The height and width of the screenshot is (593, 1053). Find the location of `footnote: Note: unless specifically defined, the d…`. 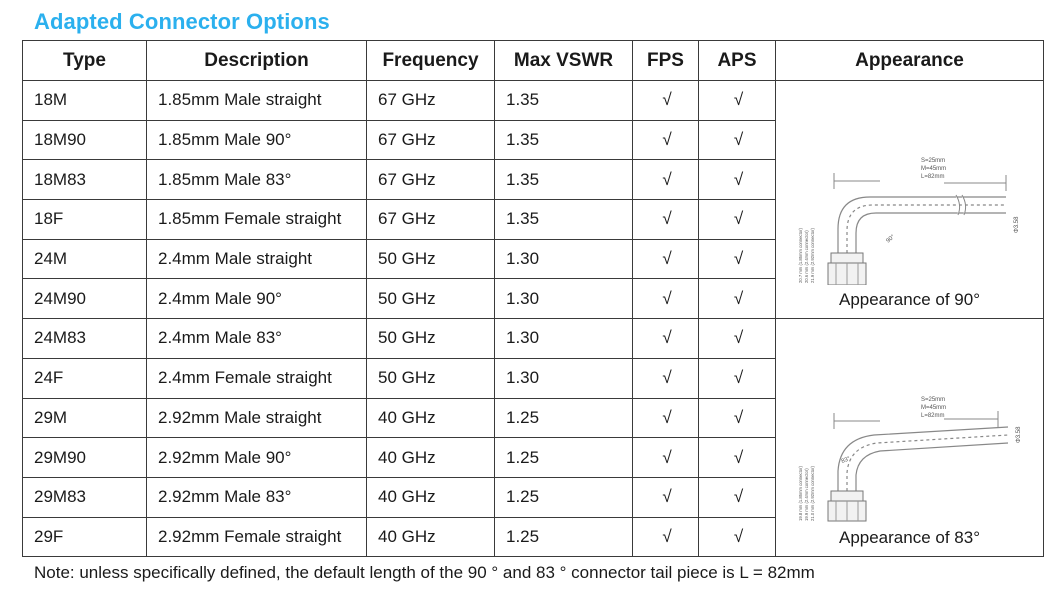

footnote: Note: unless specifically defined, the d… is located at coordinates (424, 572).